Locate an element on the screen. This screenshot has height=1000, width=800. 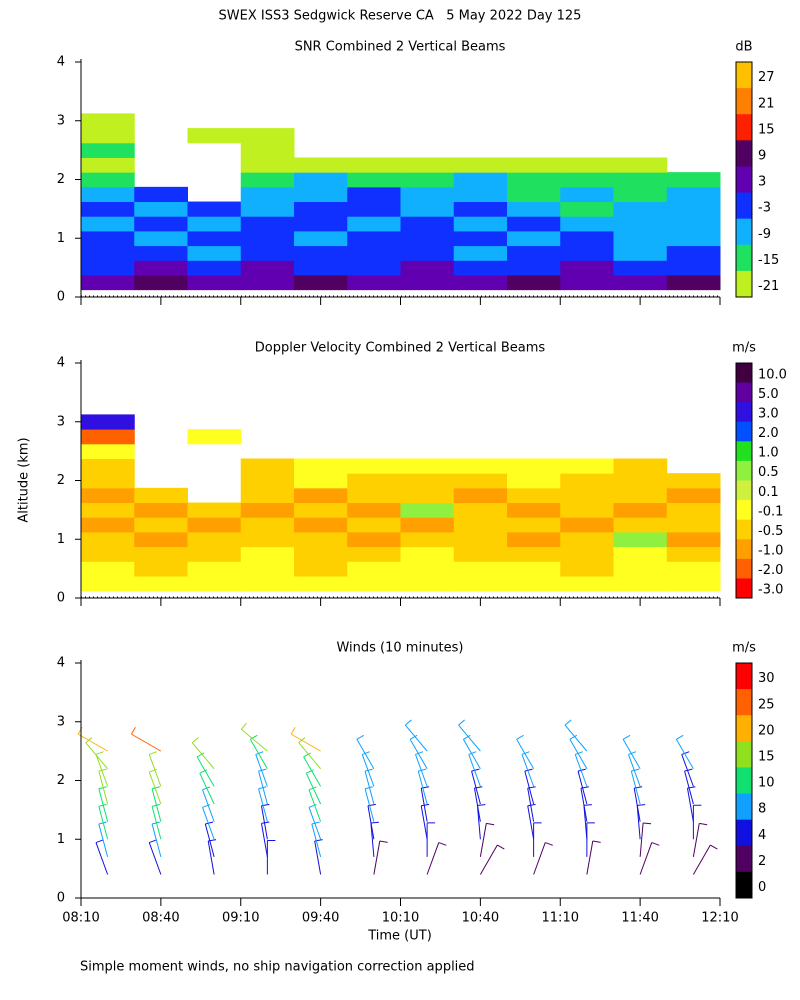
colorbar-label: 2.0 is located at coordinates (768, 433).